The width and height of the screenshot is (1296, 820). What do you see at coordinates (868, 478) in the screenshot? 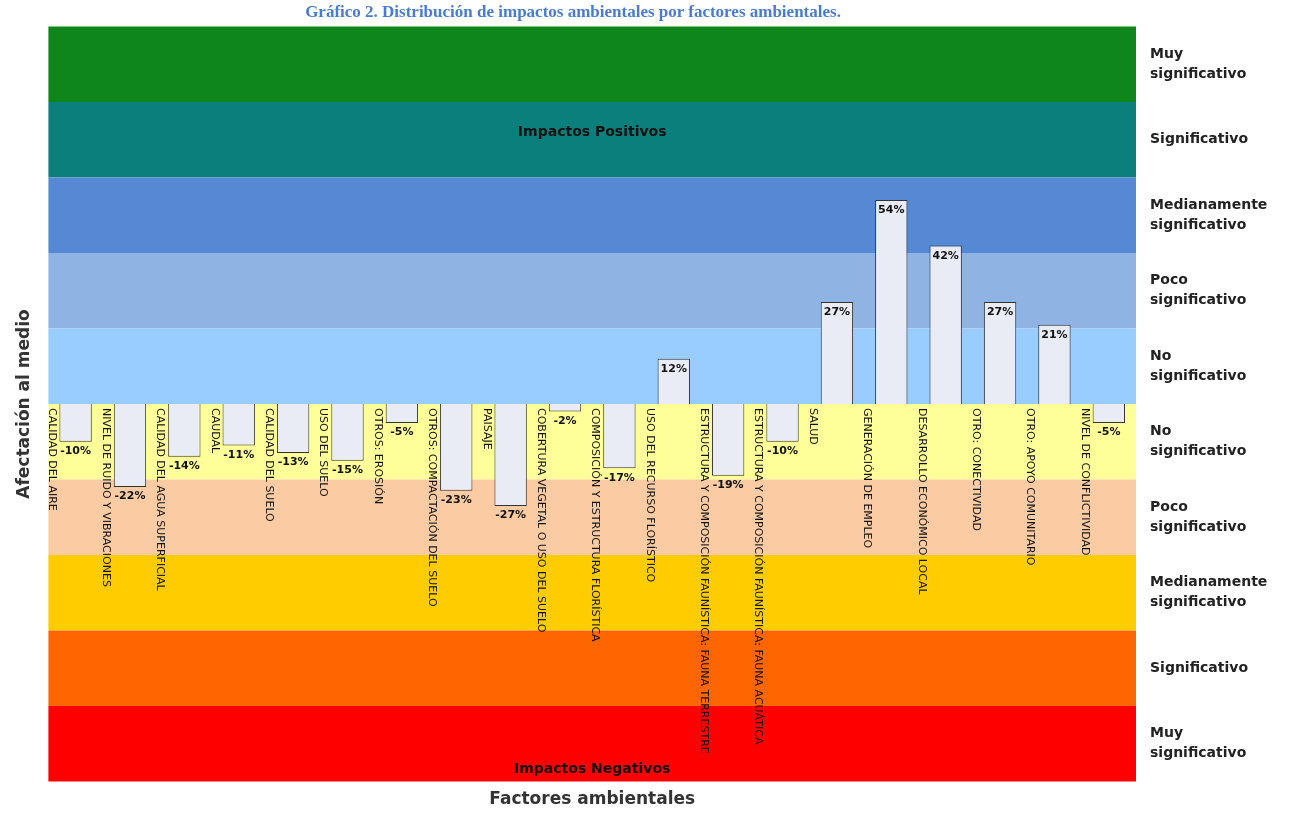
I see `x-tick-label: GENERACIÓN DE EMPLEO` at bounding box center [868, 478].